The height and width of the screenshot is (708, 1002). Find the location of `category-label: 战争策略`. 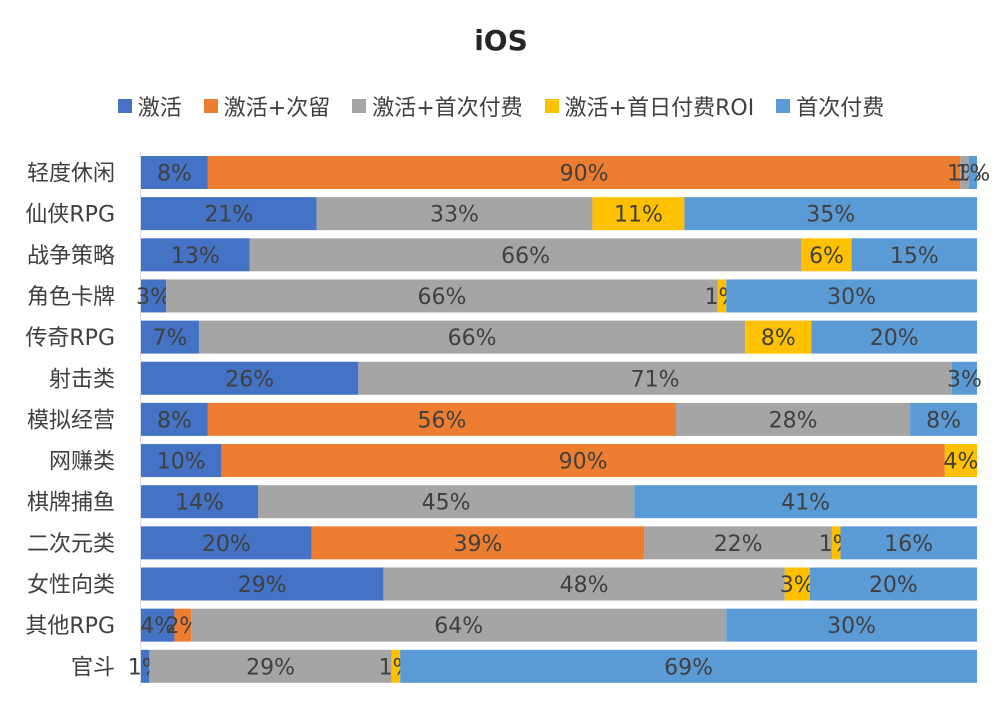

category-label: 战争策略 is located at coordinates (71, 256).